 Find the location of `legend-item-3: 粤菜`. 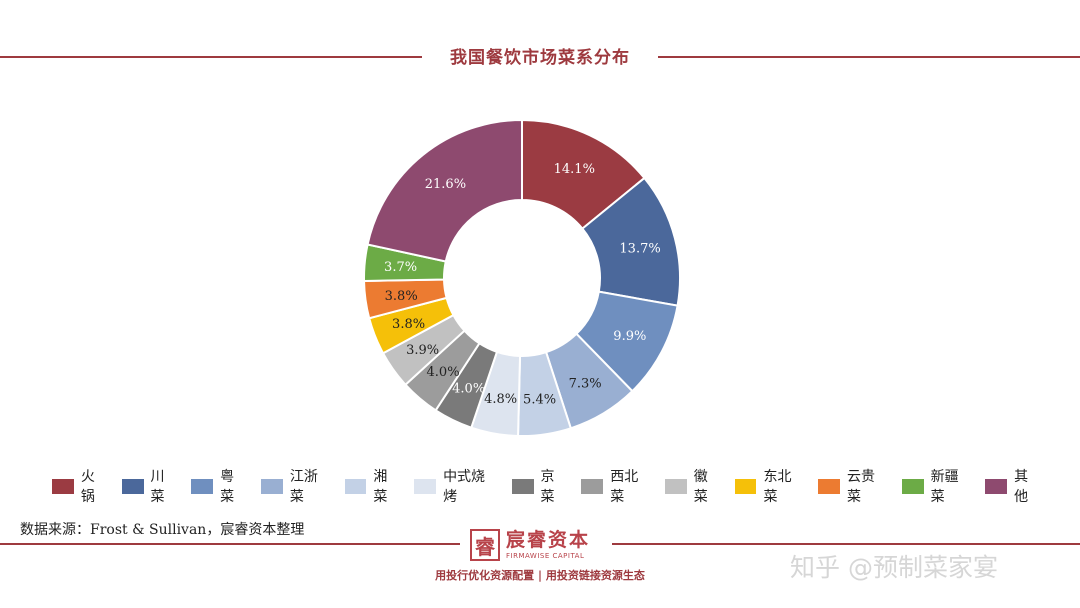

legend-item-3: 粤菜 is located at coordinates (219, 486).